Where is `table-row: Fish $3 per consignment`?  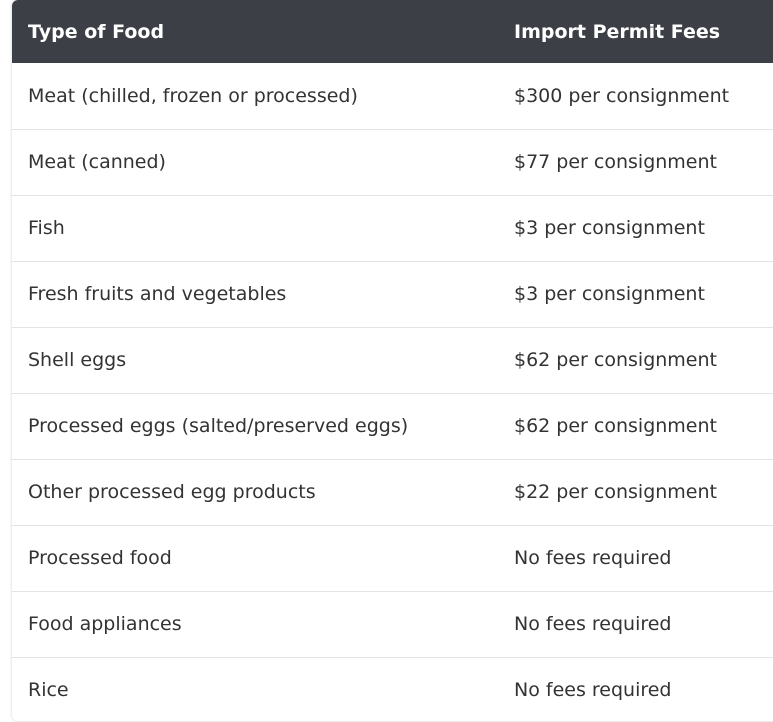
table-row: Fish $3 per consignment is located at coordinates (392, 228).